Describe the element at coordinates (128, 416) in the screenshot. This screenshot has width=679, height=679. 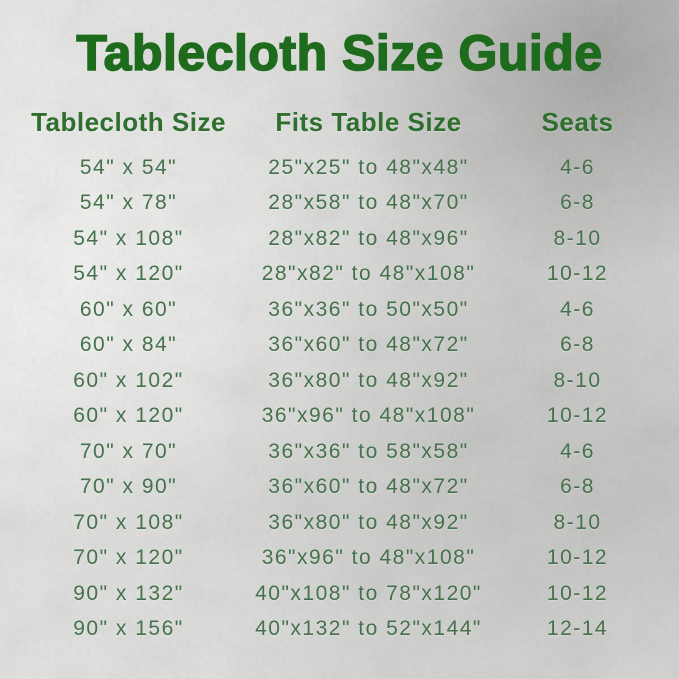
I see `cell-tablecloth-size: 60" x 120"` at that location.